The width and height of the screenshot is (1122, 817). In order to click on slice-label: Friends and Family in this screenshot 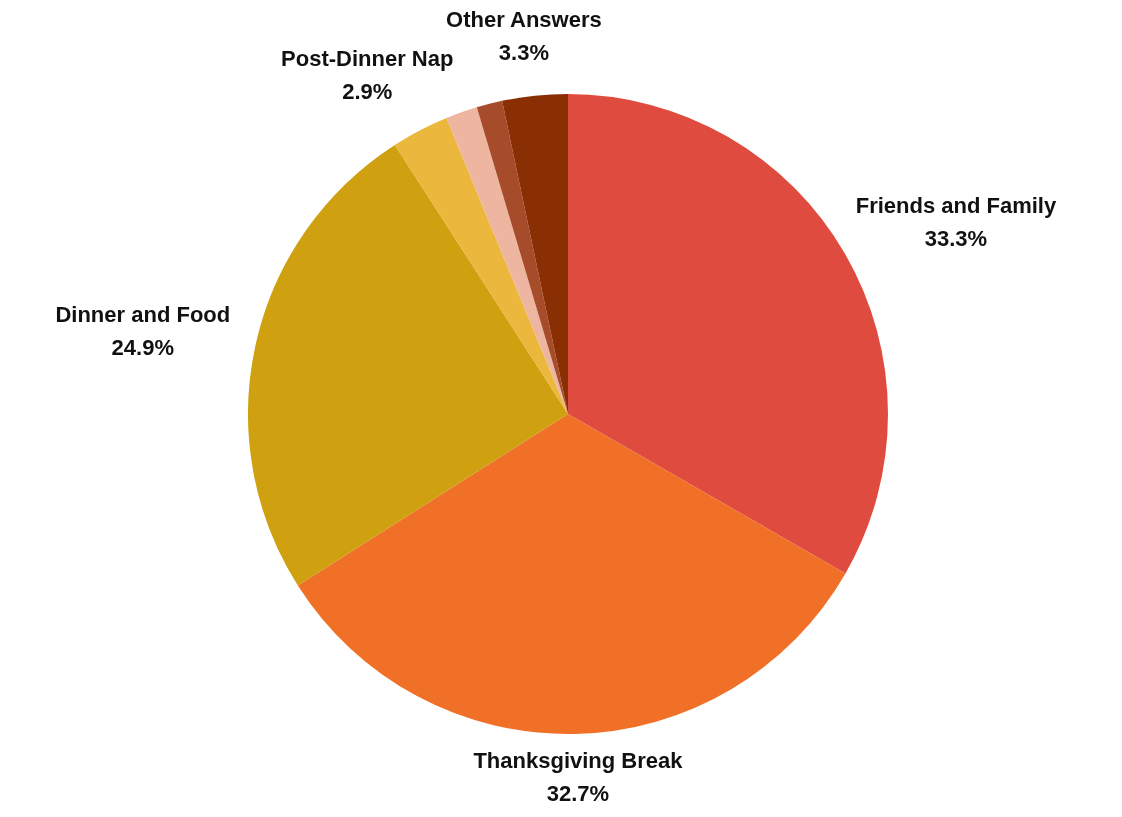, I will do `click(956, 205)`.